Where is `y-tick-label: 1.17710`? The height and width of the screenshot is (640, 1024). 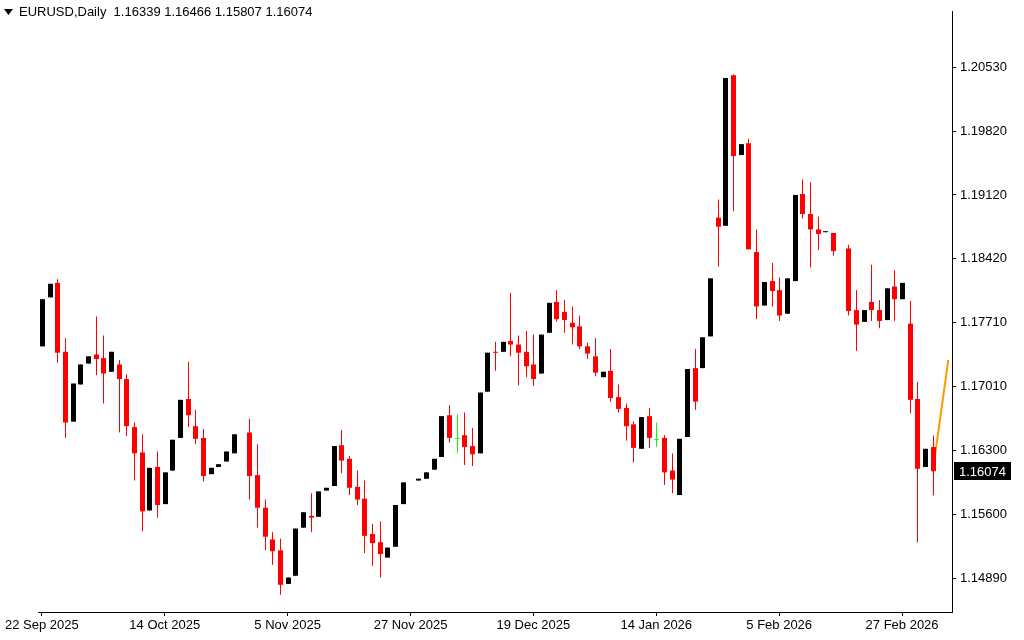
y-tick-label: 1.17710 is located at coordinates (983, 322).